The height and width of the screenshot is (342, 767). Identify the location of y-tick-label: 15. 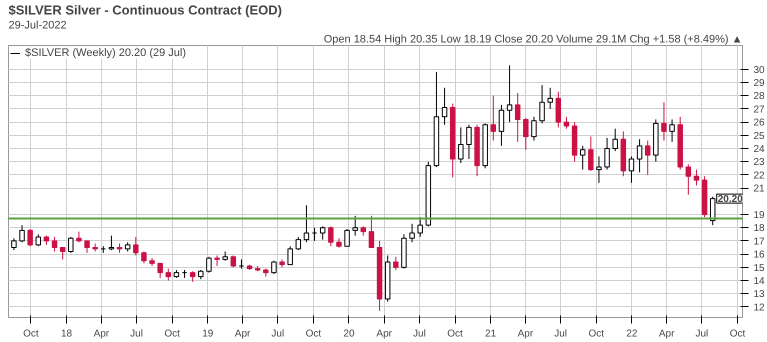
(760, 268).